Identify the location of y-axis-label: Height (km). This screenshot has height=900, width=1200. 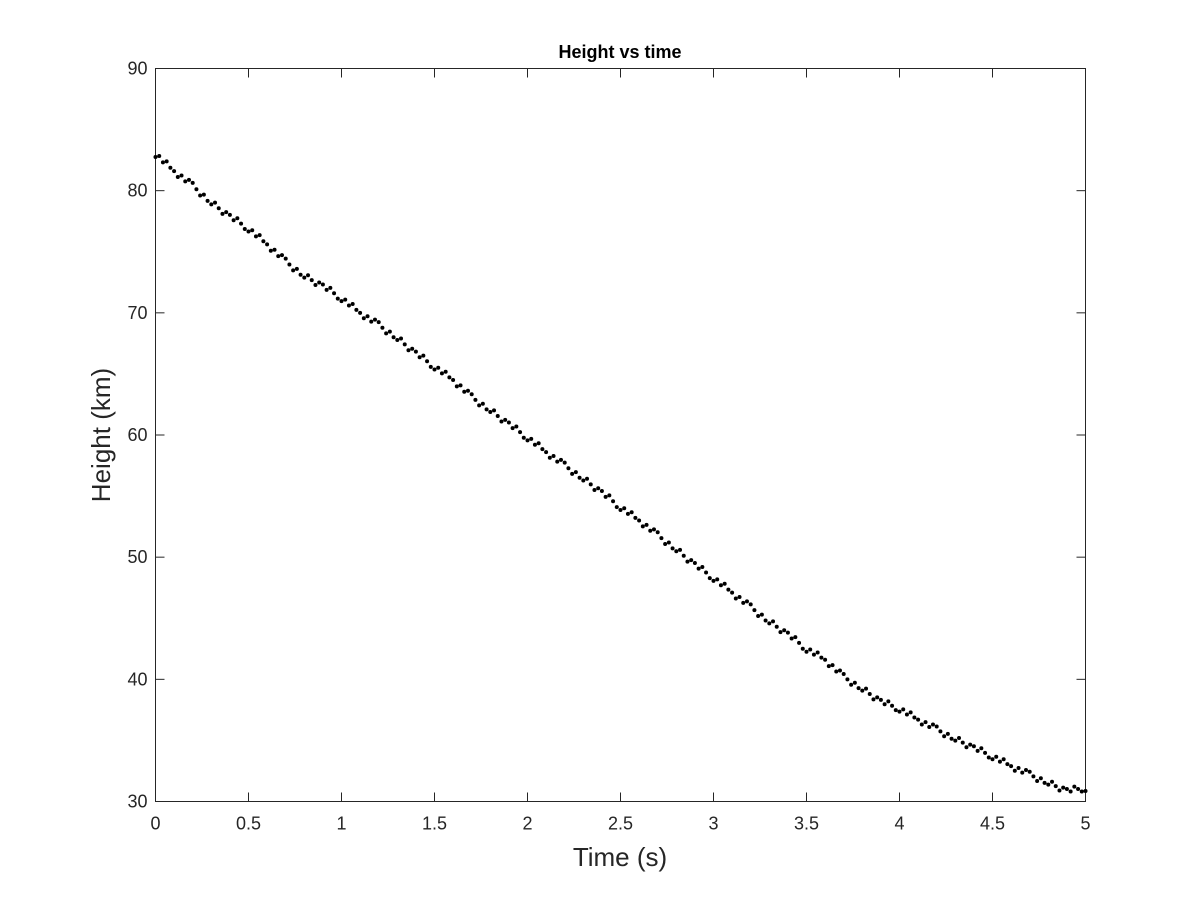
(101, 435).